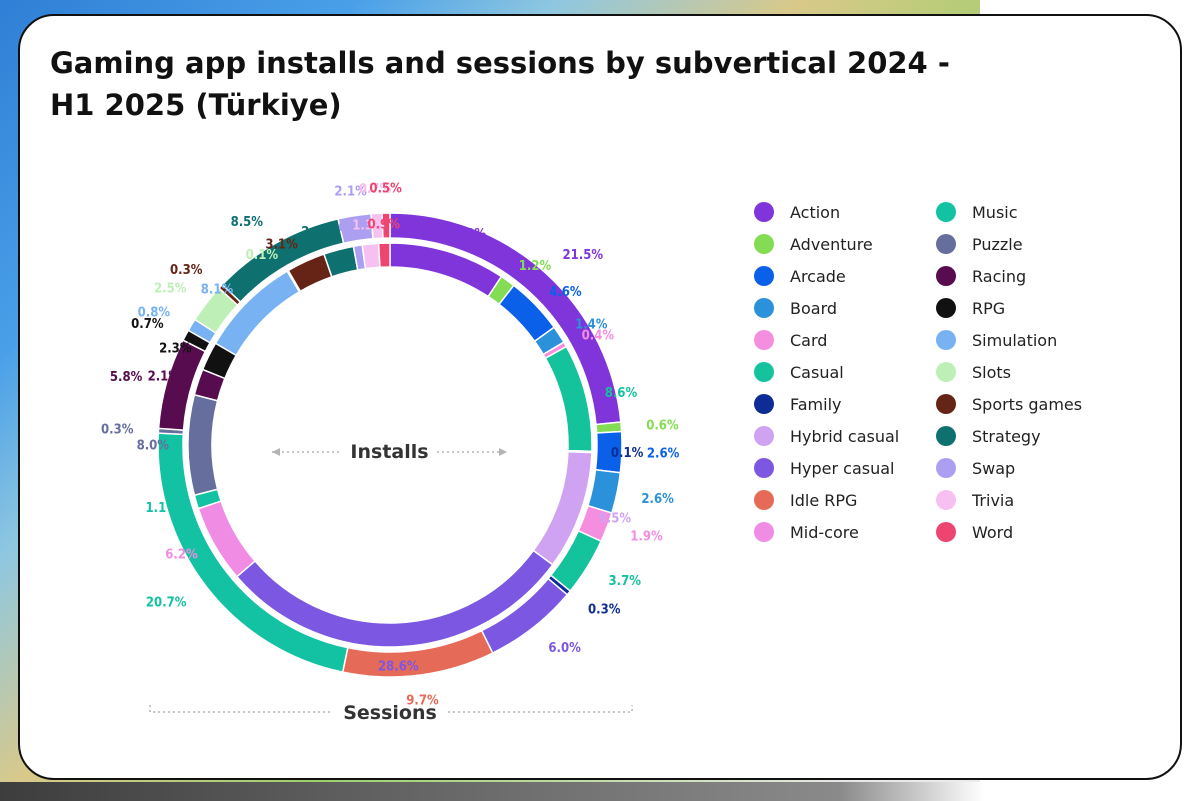 The image size is (1200, 801). What do you see at coordinates (764, 500) in the screenshot?
I see `legend-swatch-idle-rpg` at bounding box center [764, 500].